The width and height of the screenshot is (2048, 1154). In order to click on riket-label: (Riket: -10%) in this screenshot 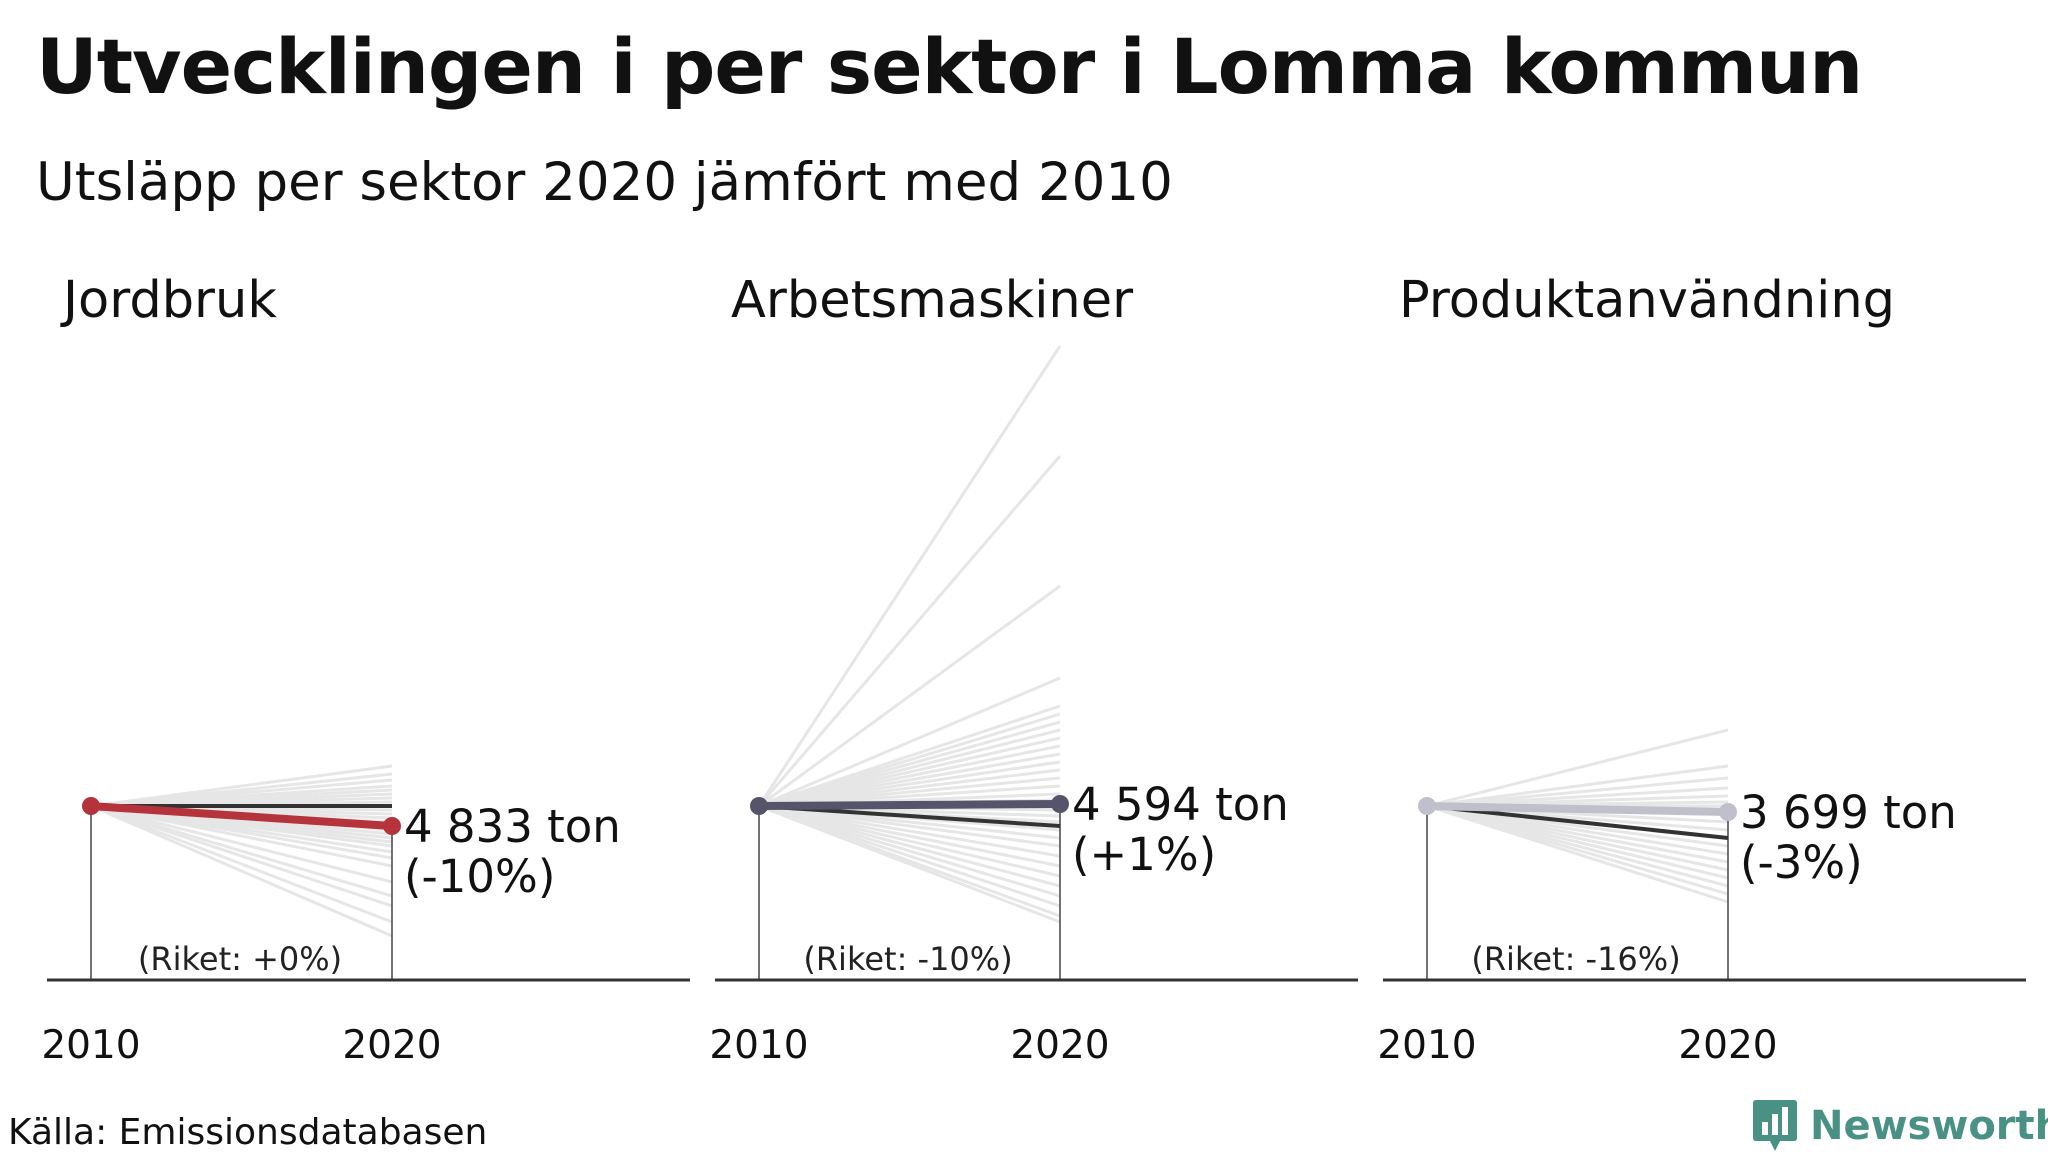, I will do `click(907, 959)`.